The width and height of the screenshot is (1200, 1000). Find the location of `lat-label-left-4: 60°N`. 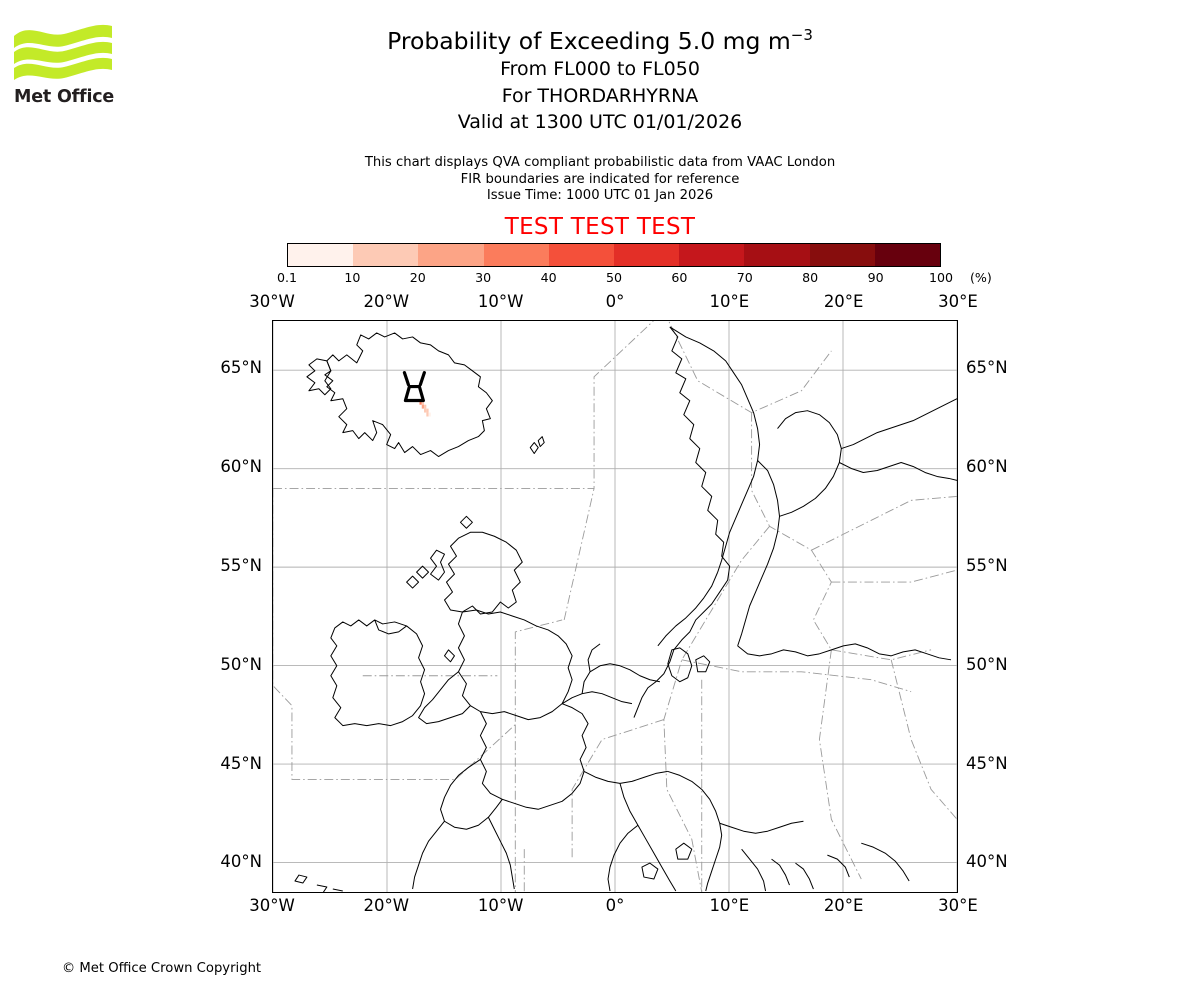

lat-label-left-4: 60°N is located at coordinates (241, 467).